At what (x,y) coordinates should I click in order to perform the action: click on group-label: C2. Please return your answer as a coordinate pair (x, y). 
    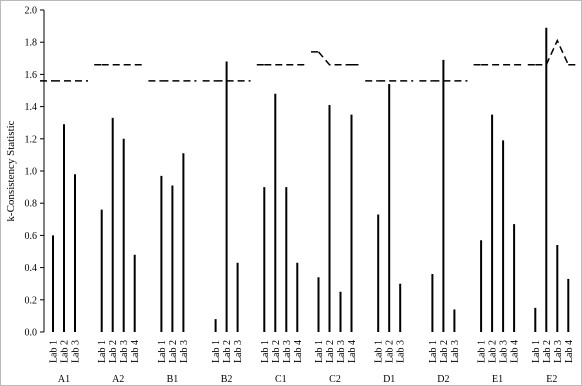
    Looking at the image, I should click on (335, 379).